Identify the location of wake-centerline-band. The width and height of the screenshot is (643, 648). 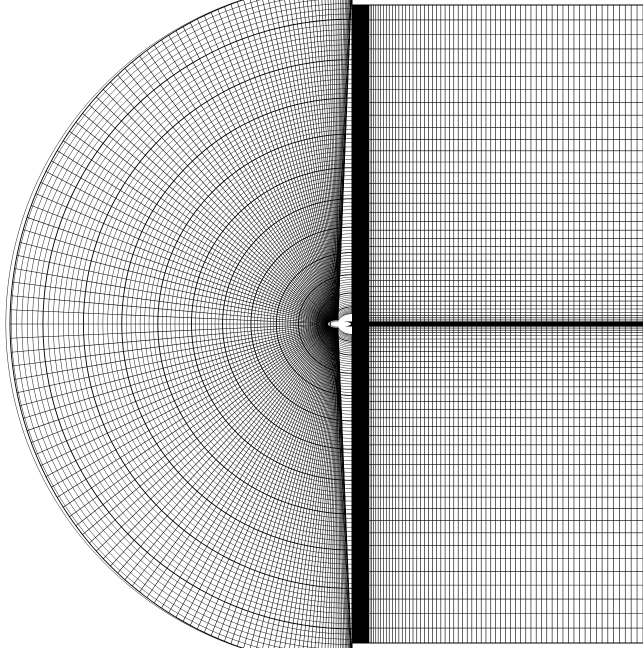
(493, 324).